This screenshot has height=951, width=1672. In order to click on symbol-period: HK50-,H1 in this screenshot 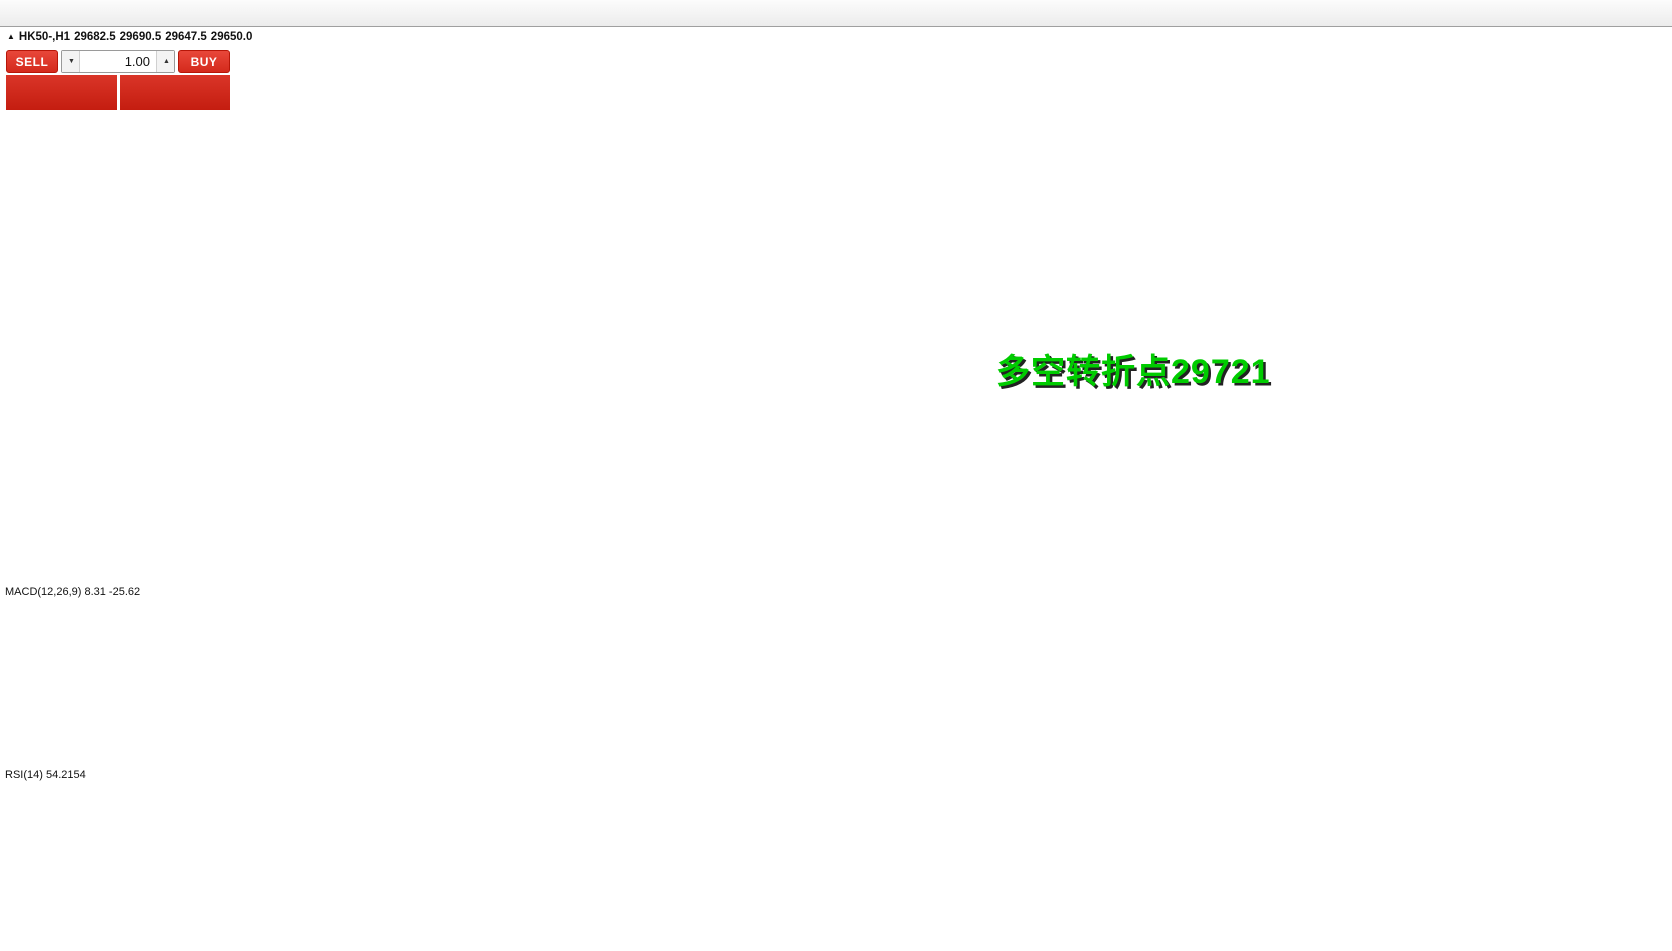, I will do `click(44, 37)`.